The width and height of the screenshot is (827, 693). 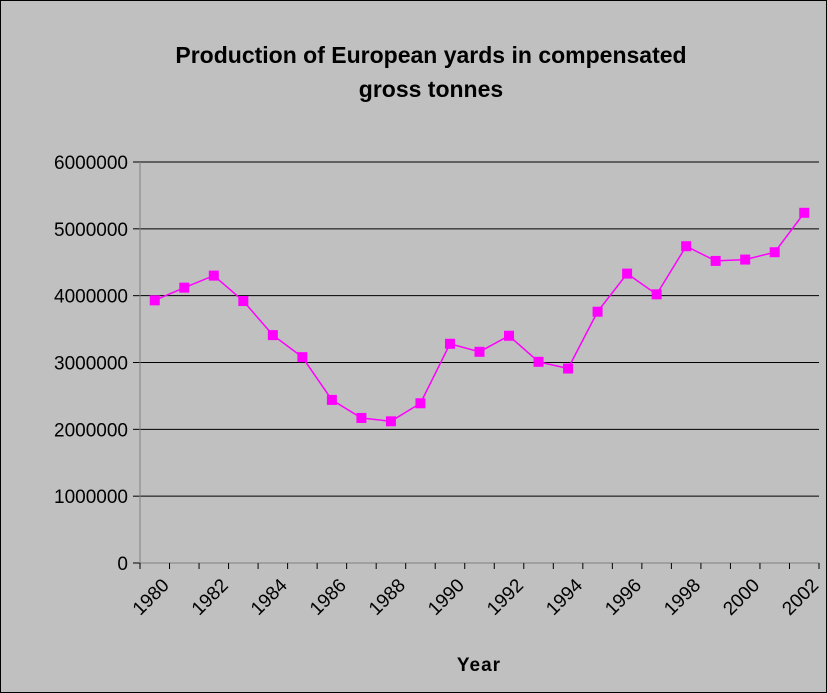 I want to click on x-tick-label: 1982, so click(x=210, y=597).